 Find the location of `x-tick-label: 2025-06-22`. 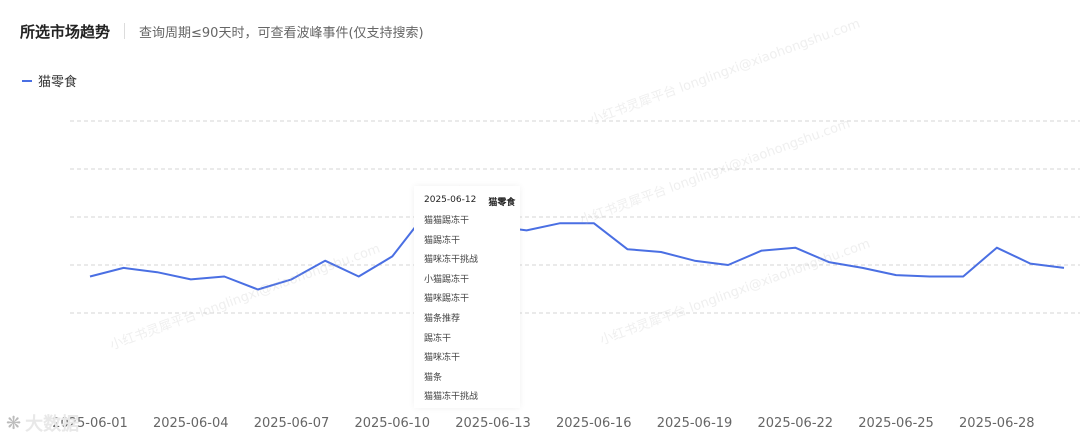

x-tick-label: 2025-06-22 is located at coordinates (796, 423).